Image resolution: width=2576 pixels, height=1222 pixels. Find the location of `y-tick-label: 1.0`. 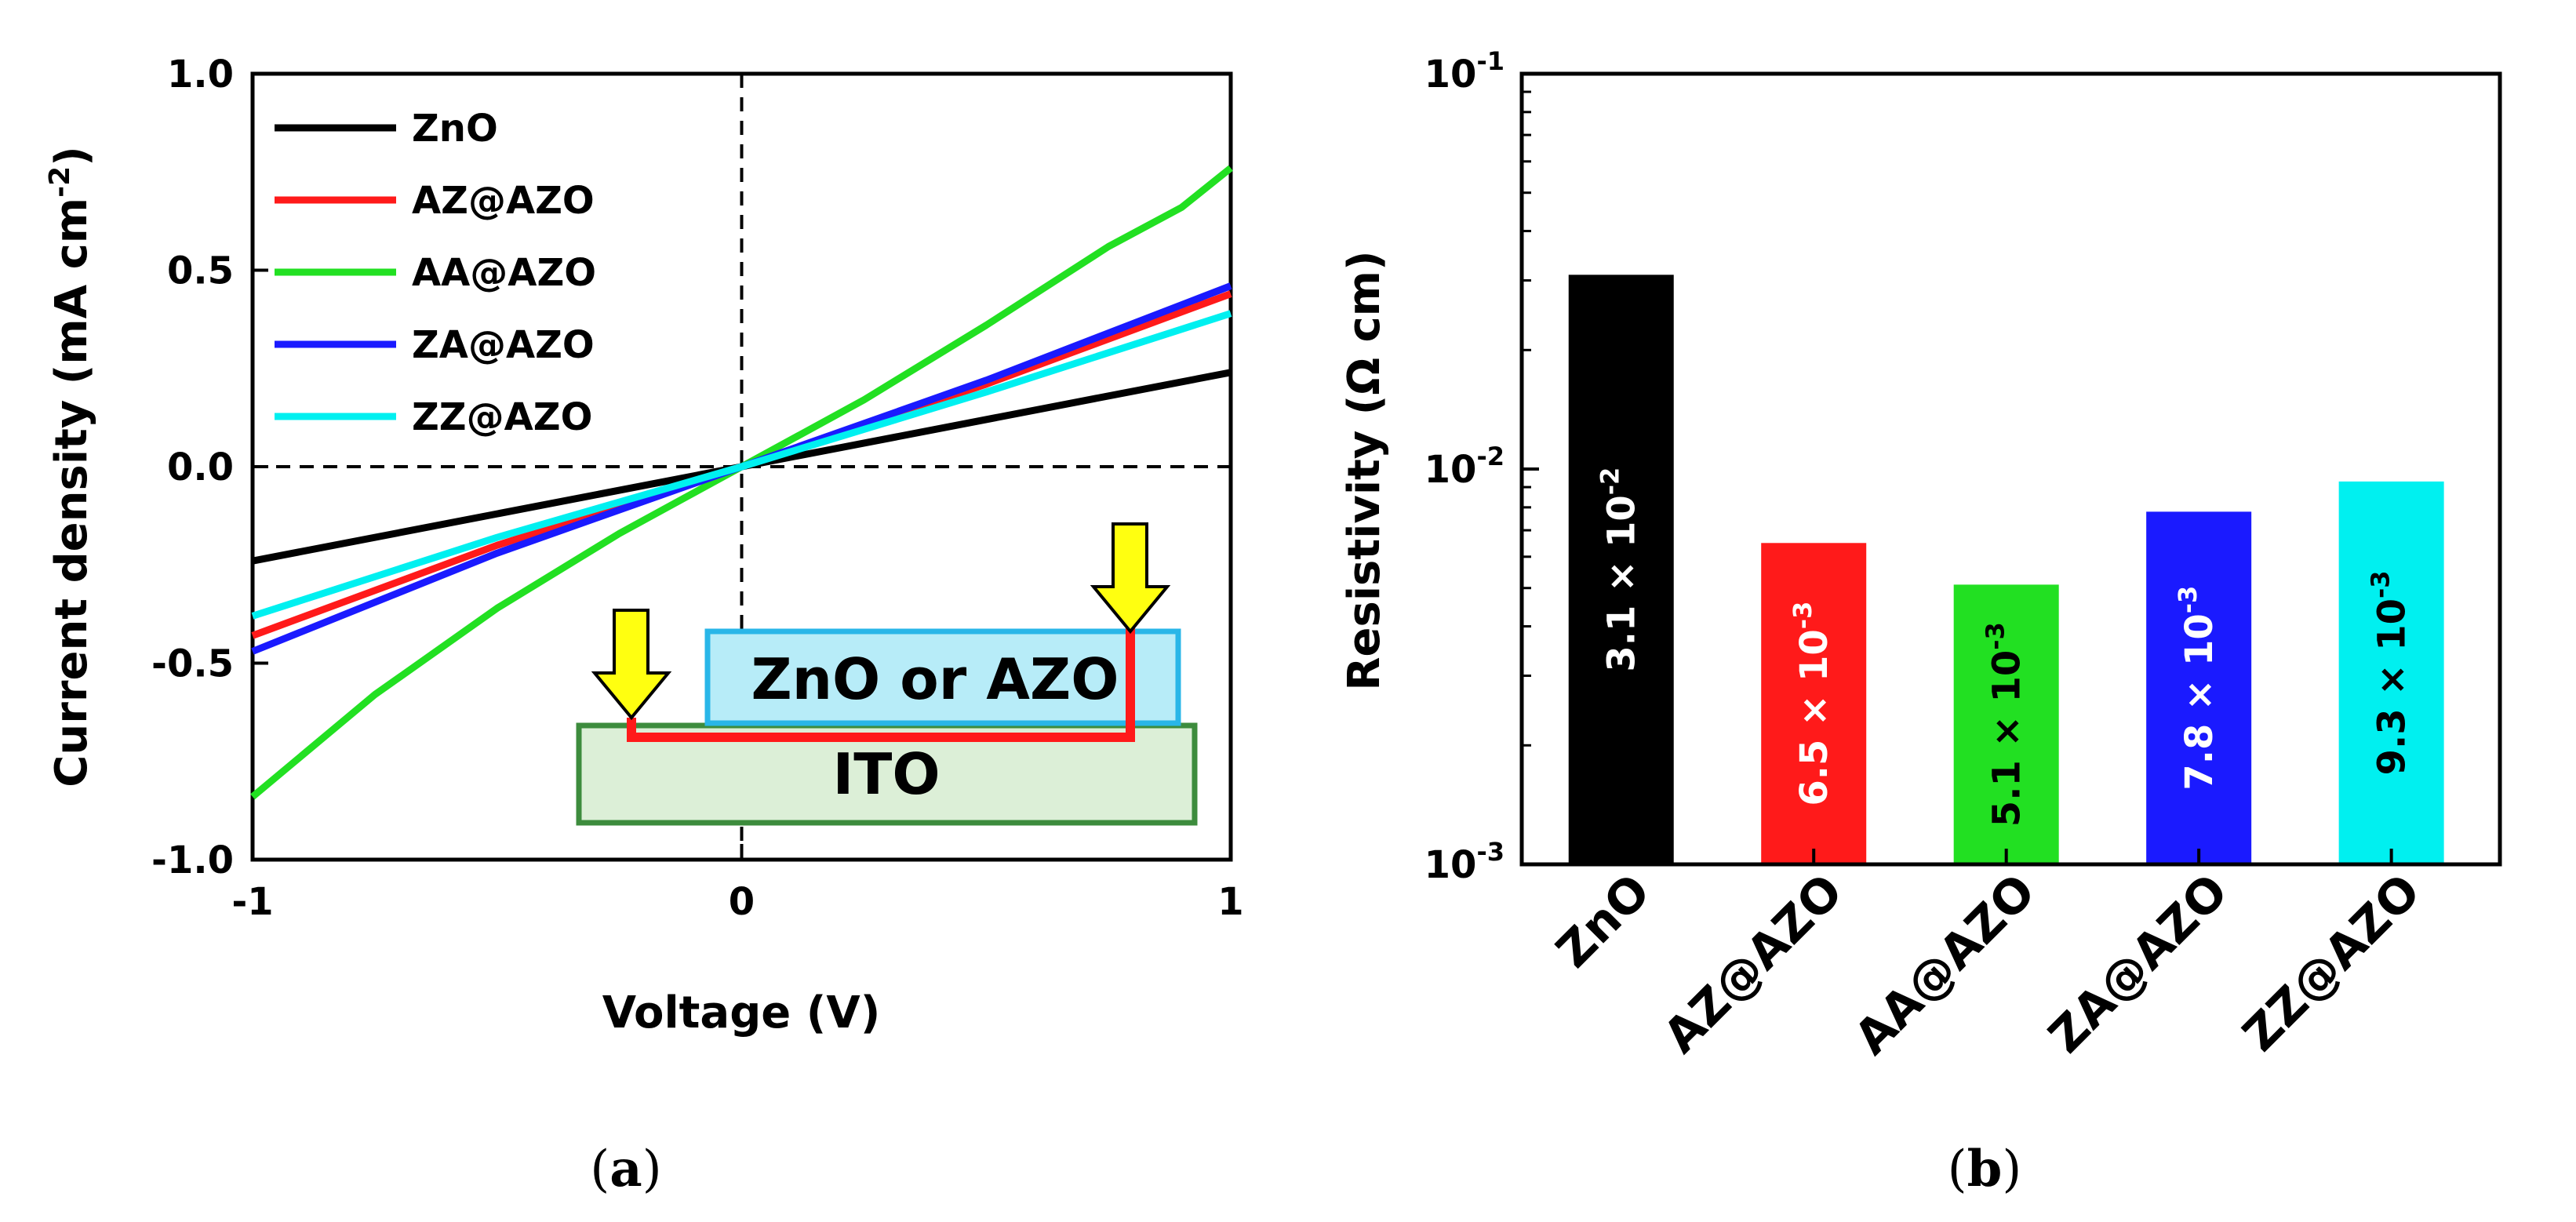

y-tick-label: 1.0 is located at coordinates (200, 74).